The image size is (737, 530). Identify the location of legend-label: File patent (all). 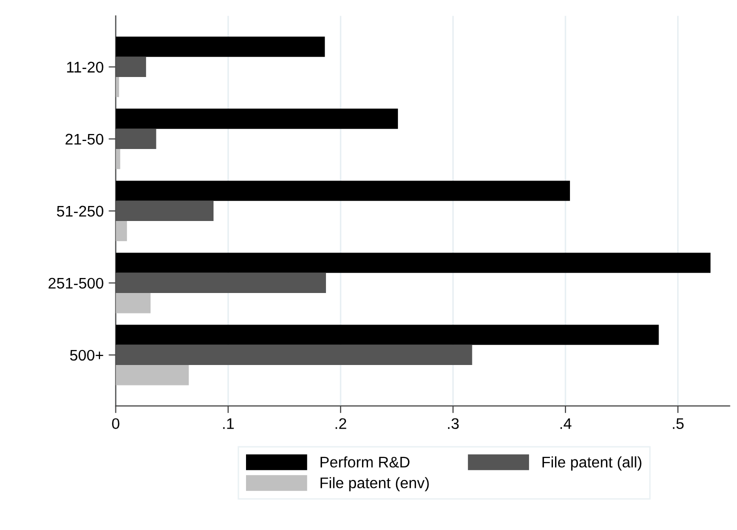
(592, 463).